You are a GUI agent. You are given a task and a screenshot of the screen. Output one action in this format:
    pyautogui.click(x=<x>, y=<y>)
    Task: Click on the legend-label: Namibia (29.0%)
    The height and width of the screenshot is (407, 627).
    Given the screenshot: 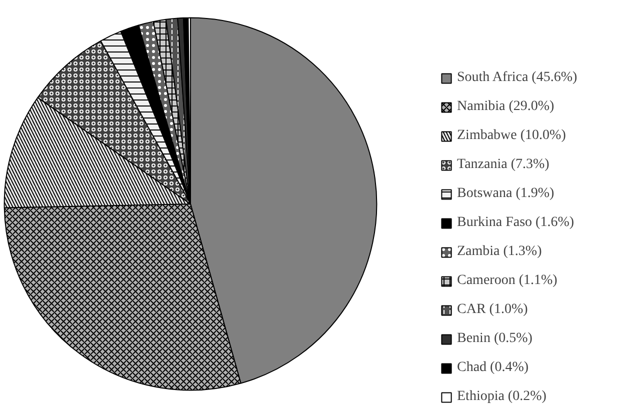 What is the action you would take?
    pyautogui.click(x=505, y=107)
    